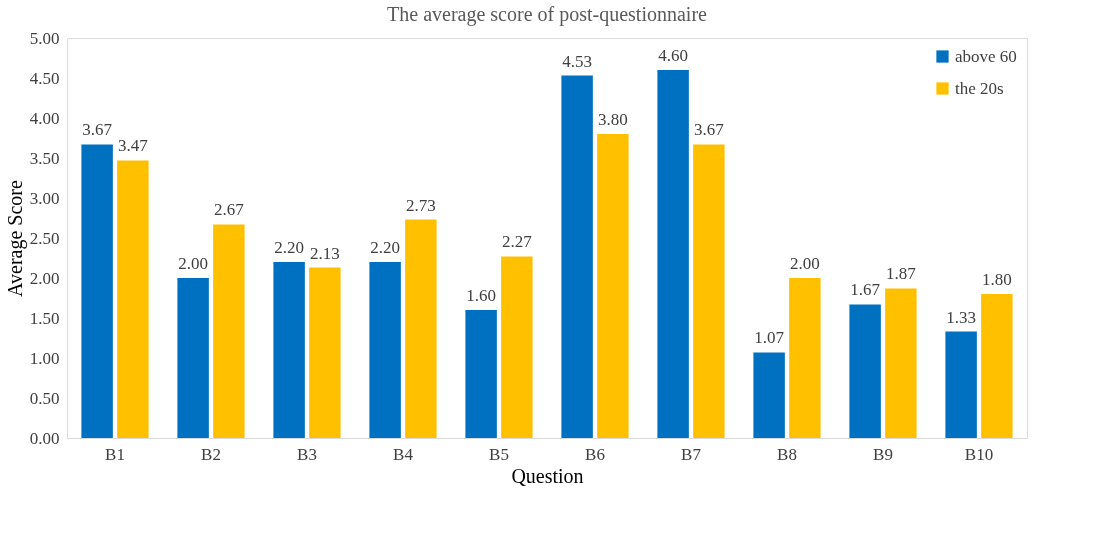 This screenshot has width=1108, height=544. What do you see at coordinates (421, 205) in the screenshot?
I see `data-label: 2.73` at bounding box center [421, 205].